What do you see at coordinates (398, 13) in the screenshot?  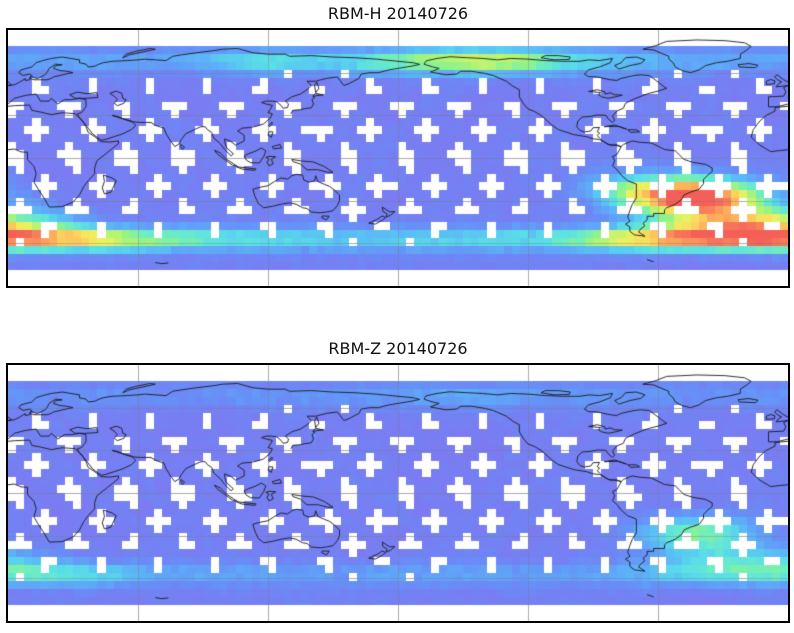 I see `panel-title-rbm-h: RBM-H 20140726` at bounding box center [398, 13].